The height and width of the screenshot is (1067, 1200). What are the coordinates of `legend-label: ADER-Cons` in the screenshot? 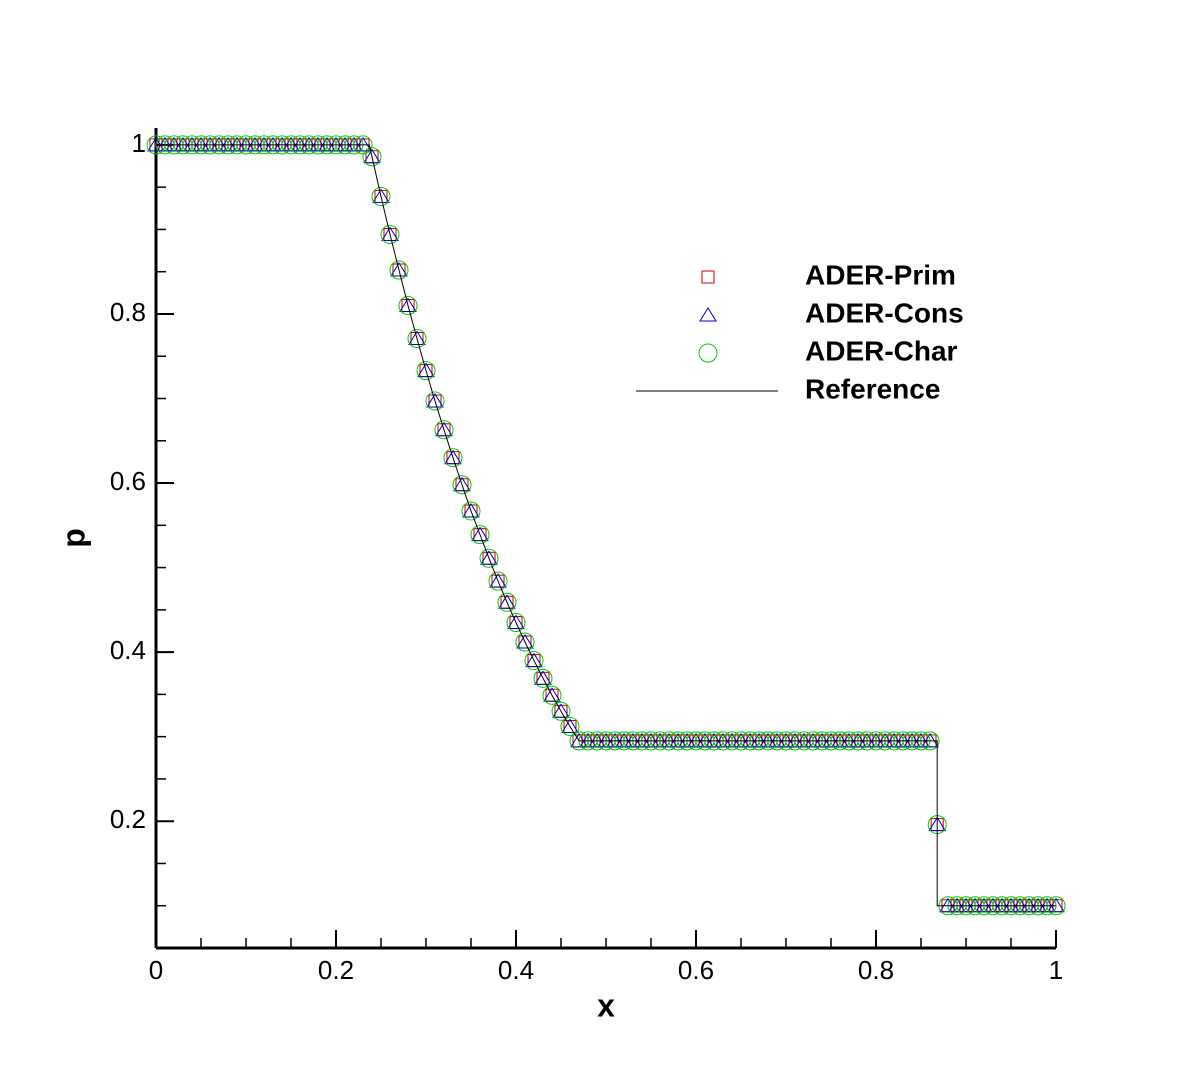 It's located at (884, 312).